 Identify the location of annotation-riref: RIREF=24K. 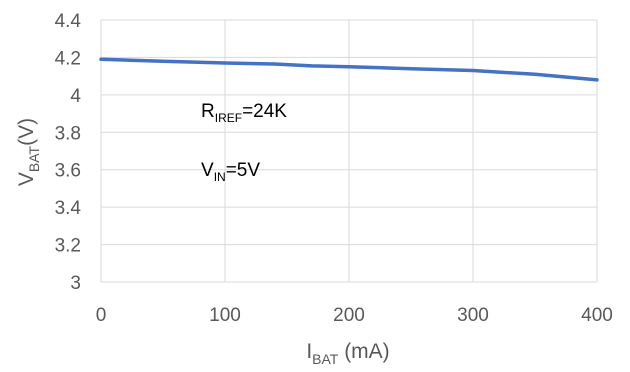
(244, 113).